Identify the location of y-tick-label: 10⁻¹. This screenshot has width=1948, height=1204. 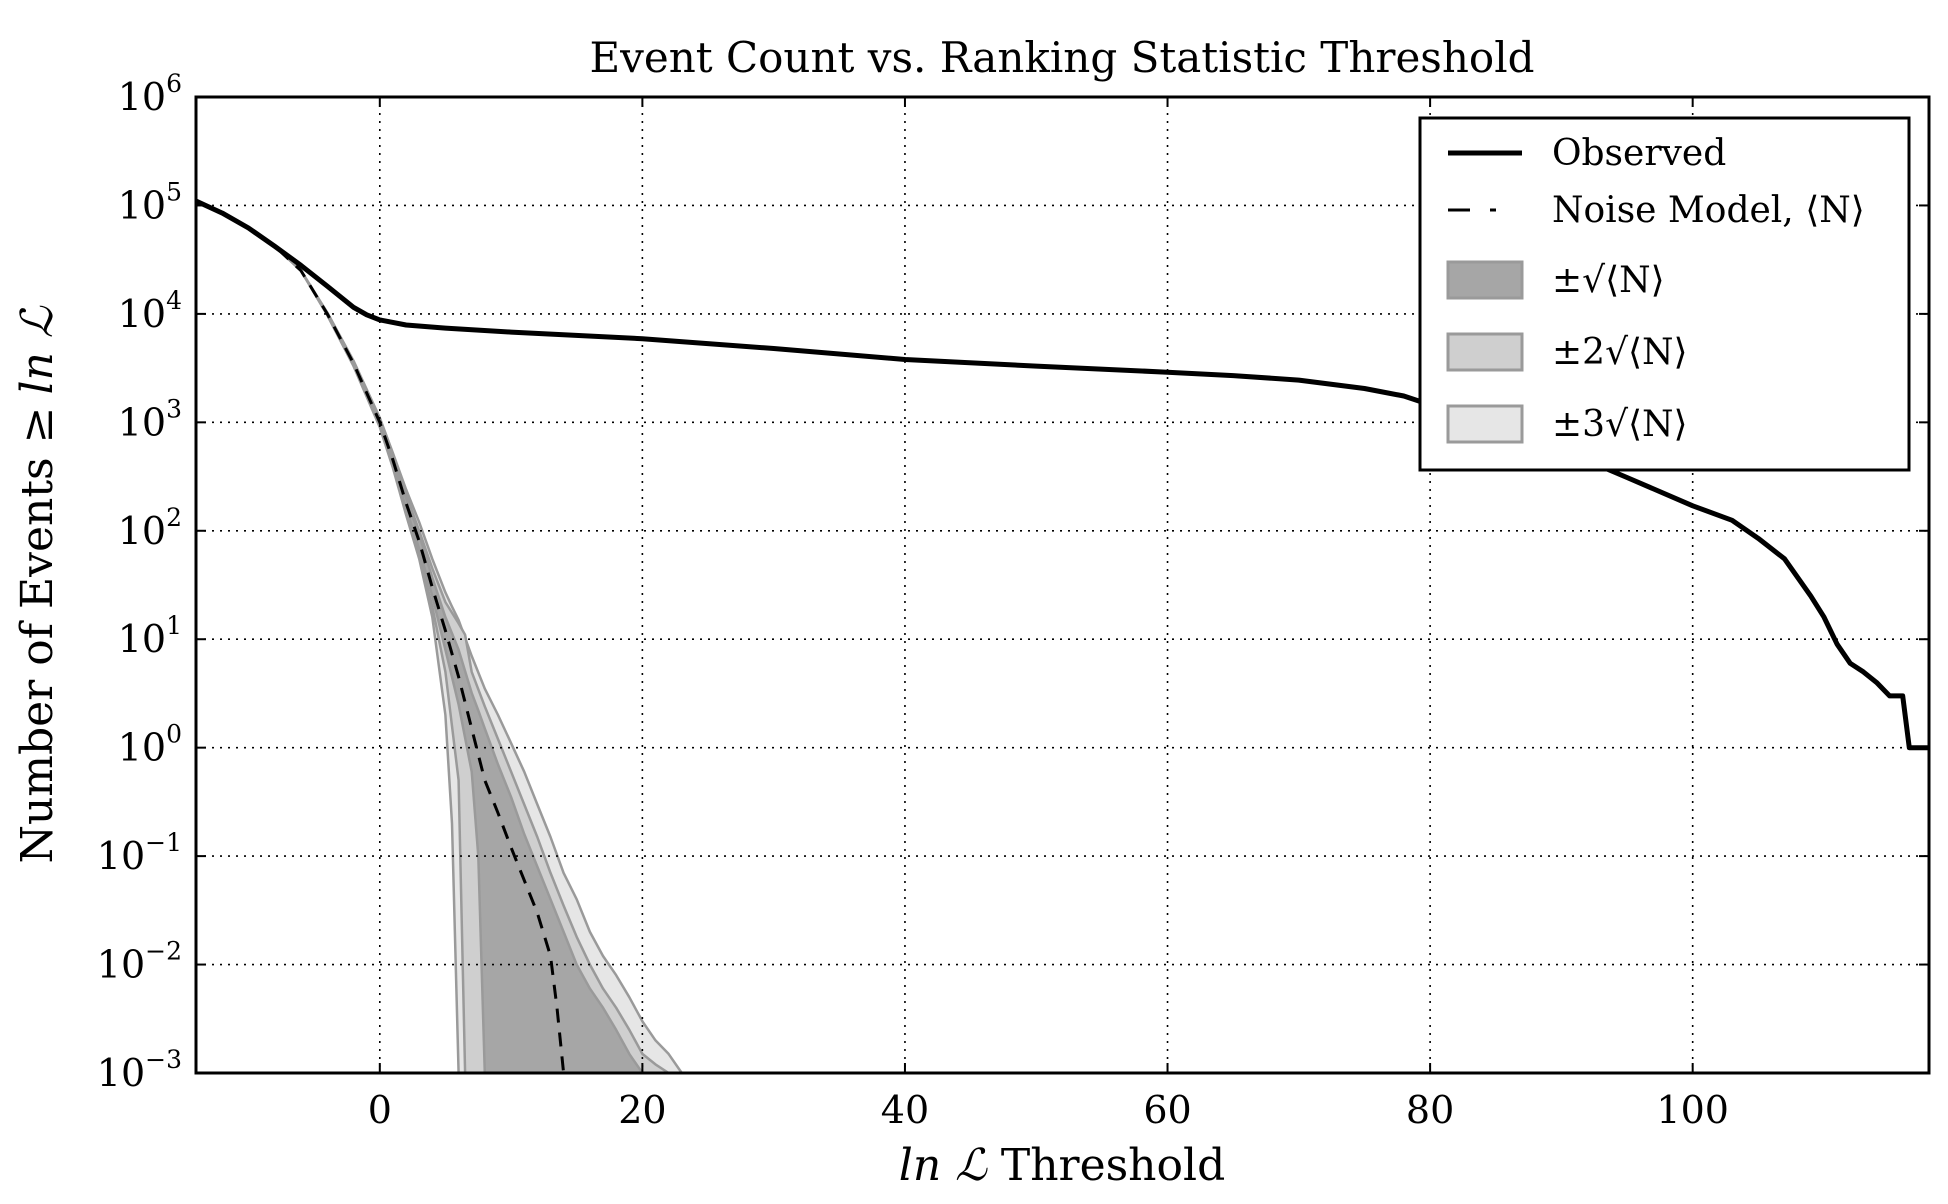
(139, 853).